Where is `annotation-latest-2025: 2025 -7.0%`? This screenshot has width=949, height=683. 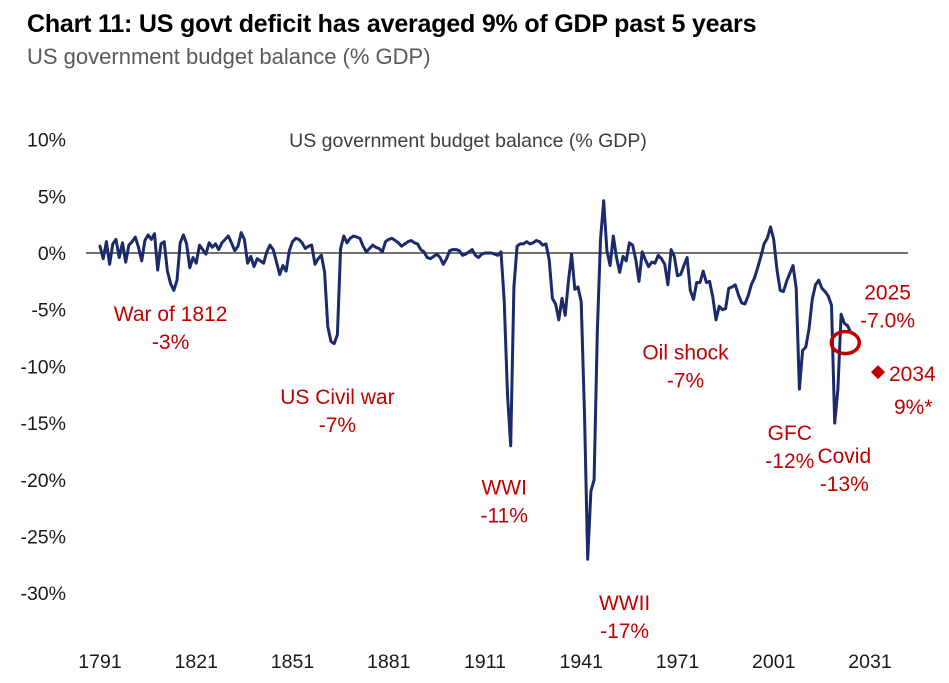 annotation-latest-2025: 2025 -7.0% is located at coordinates (887, 307).